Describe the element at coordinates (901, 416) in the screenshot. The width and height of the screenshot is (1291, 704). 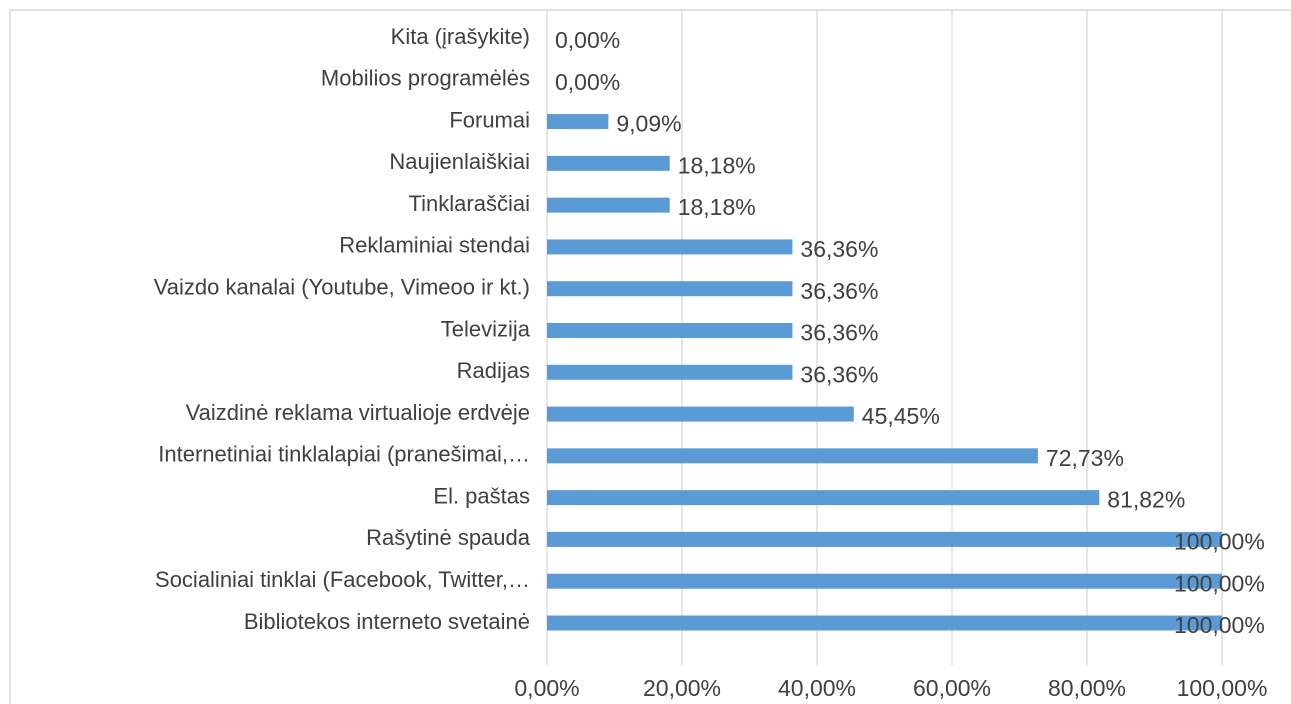
I see `data-label: 45,45%` at that location.